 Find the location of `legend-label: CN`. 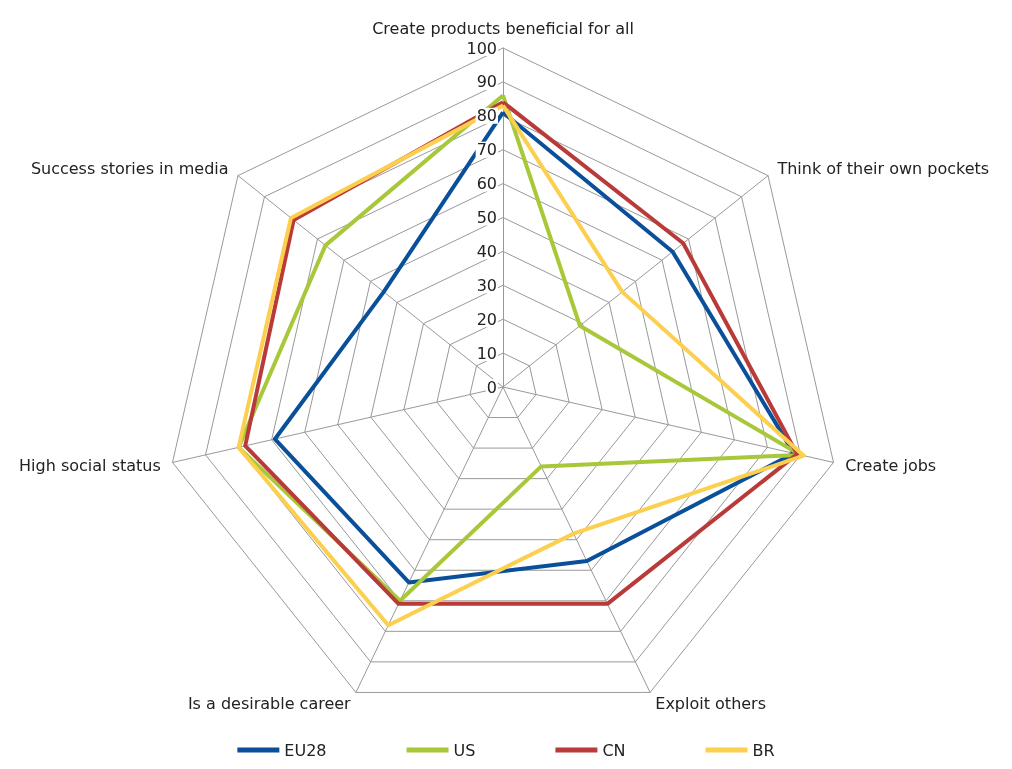

legend-label: CN is located at coordinates (614, 750).